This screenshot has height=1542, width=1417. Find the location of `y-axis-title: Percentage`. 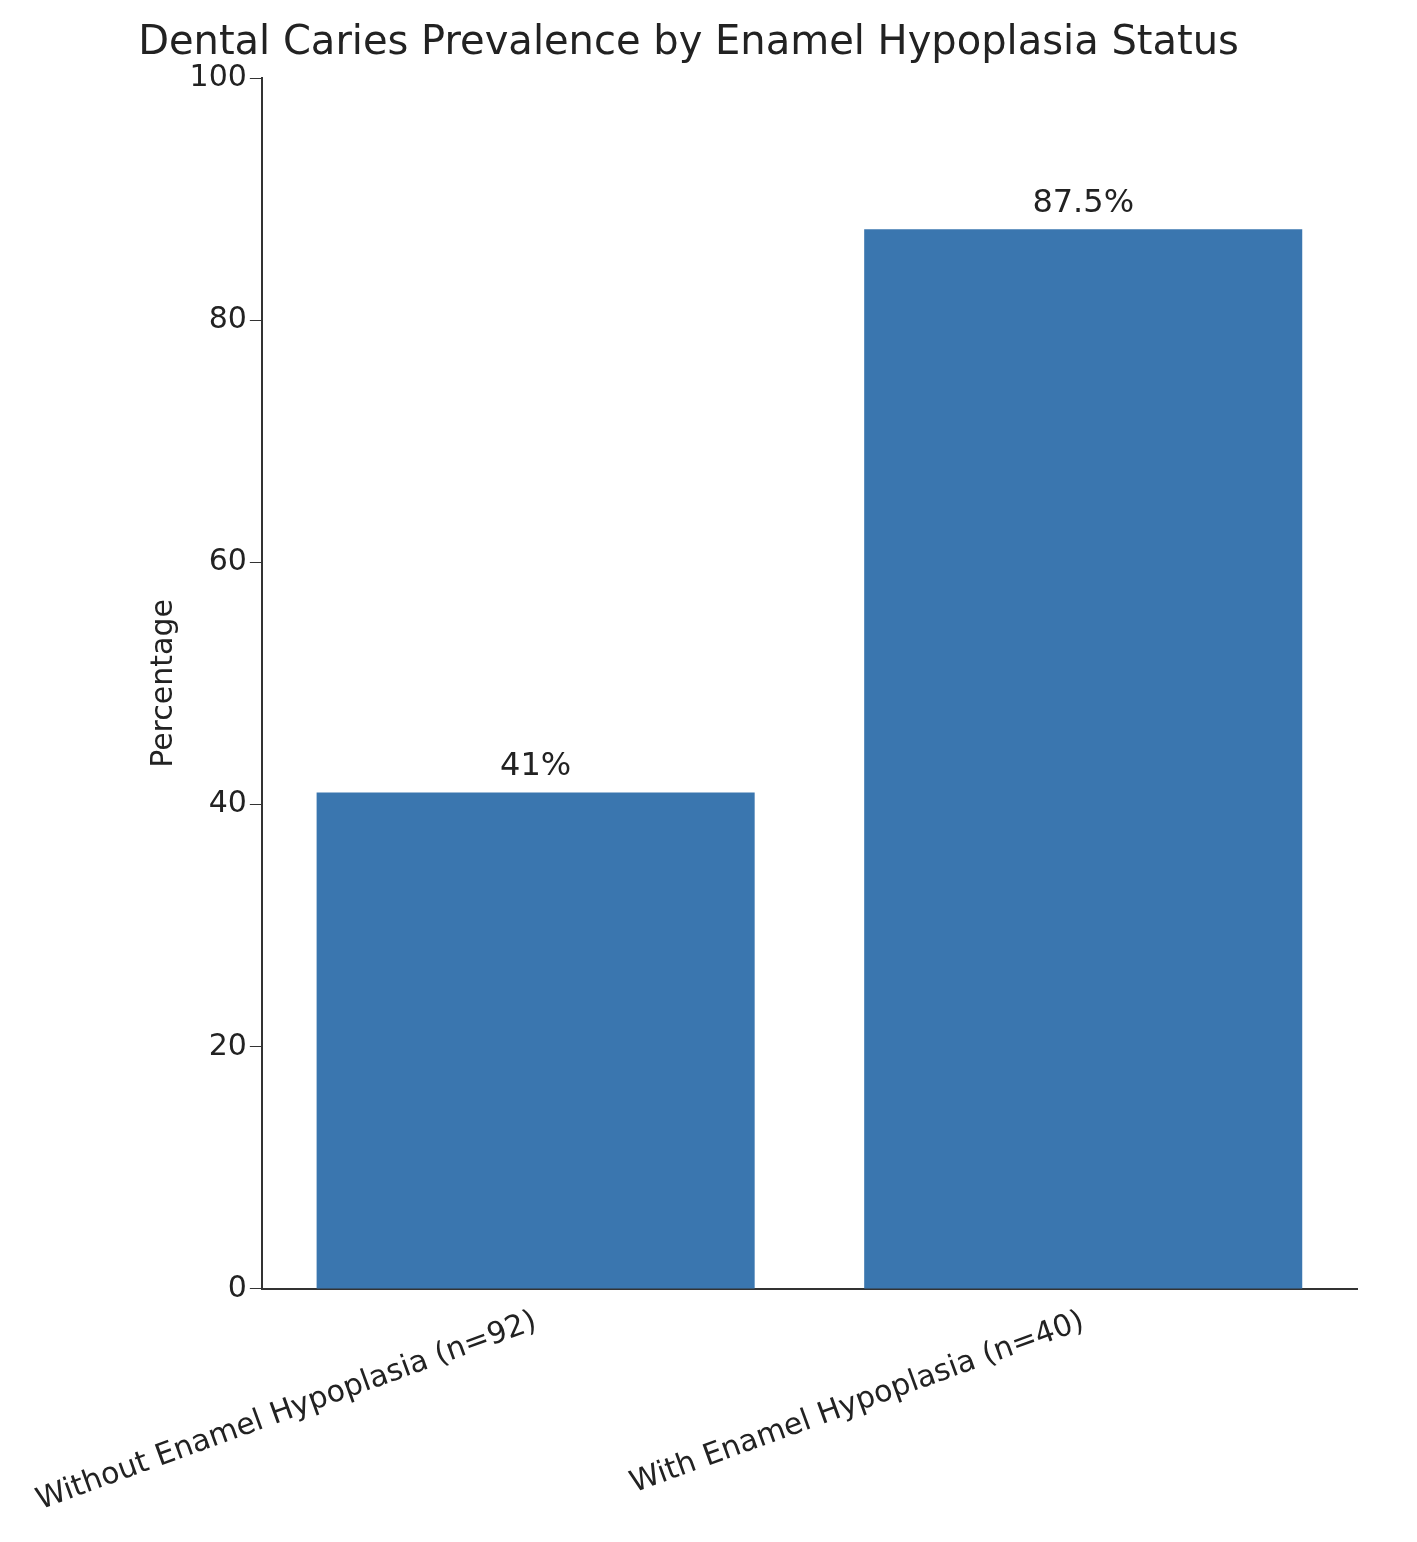

y-axis-title: Percentage is located at coordinates (162, 683).